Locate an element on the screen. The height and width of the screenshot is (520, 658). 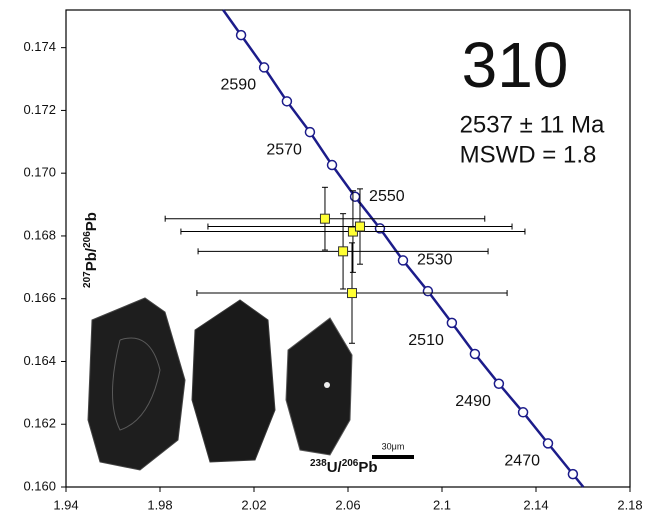
y-tick-label: 0.174 is located at coordinates (39, 46).